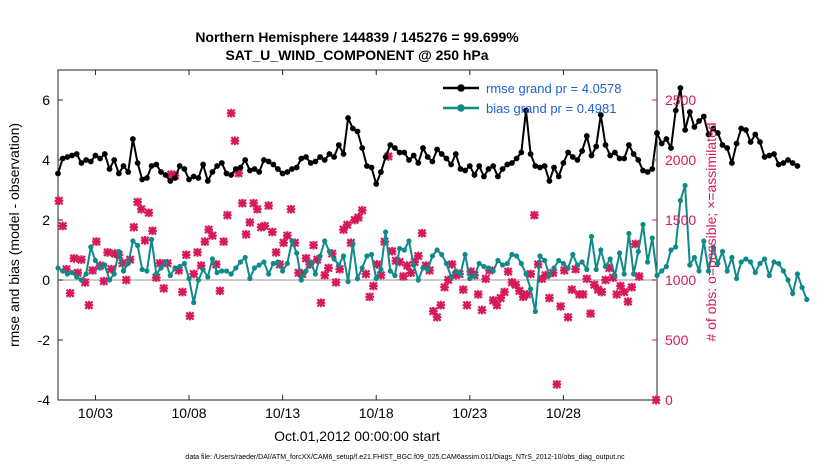 The height and width of the screenshot is (470, 830). Describe the element at coordinates (461, 88) in the screenshot. I see `legend-rmse-marker` at that location.